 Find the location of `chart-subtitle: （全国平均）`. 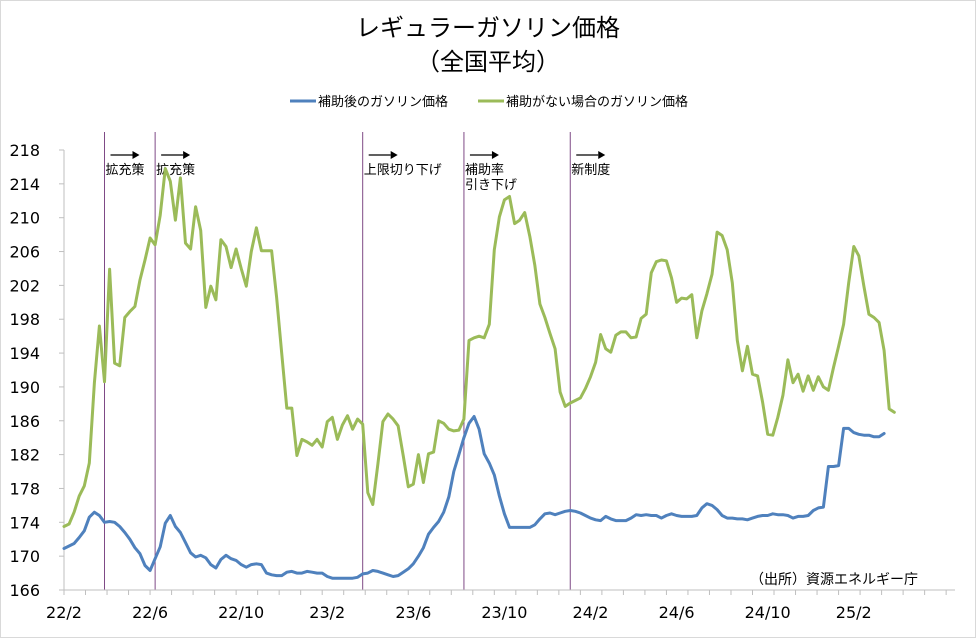

chart-subtitle: （全国平均） is located at coordinates (488, 62).